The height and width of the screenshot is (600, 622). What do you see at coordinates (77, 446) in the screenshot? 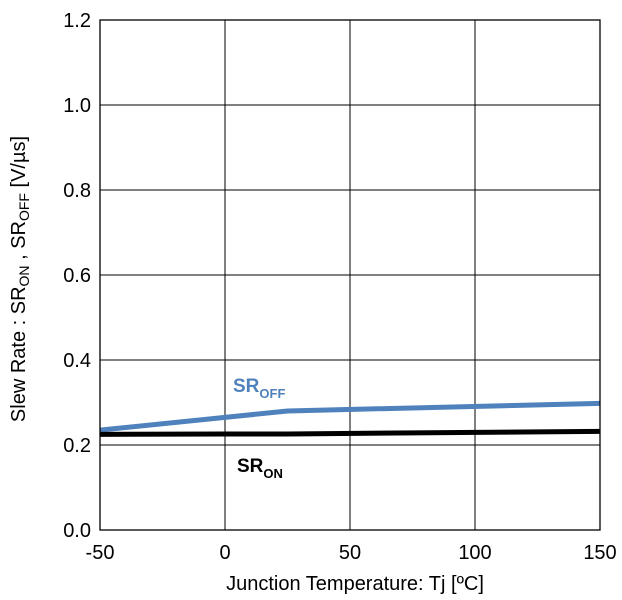
I see `y-tick-label: 0.2` at bounding box center [77, 446].